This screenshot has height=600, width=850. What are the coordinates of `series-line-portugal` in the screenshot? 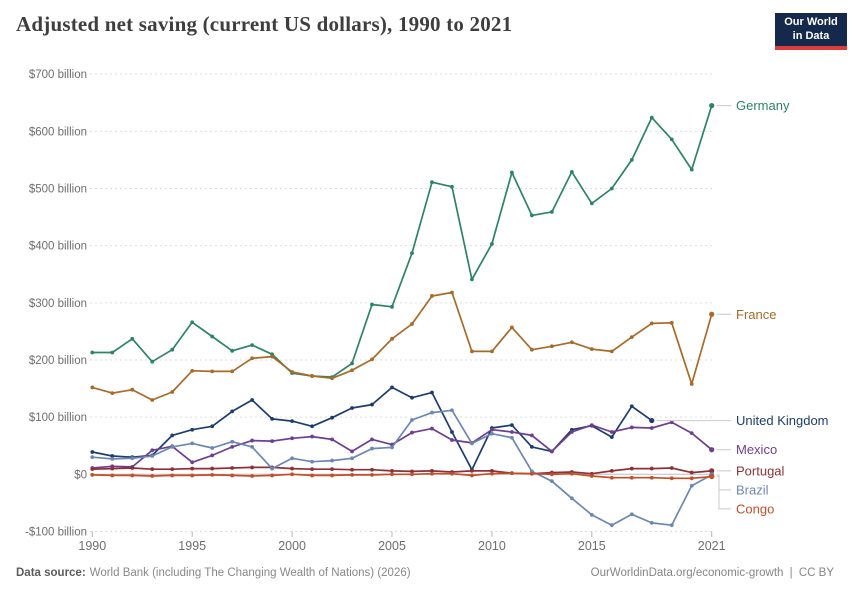 It's located at (402, 470).